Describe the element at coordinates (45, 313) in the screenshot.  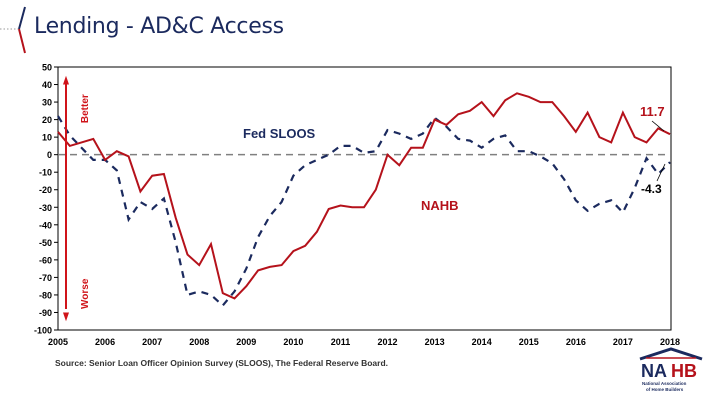
I see `y-tick-label: -90` at that location.